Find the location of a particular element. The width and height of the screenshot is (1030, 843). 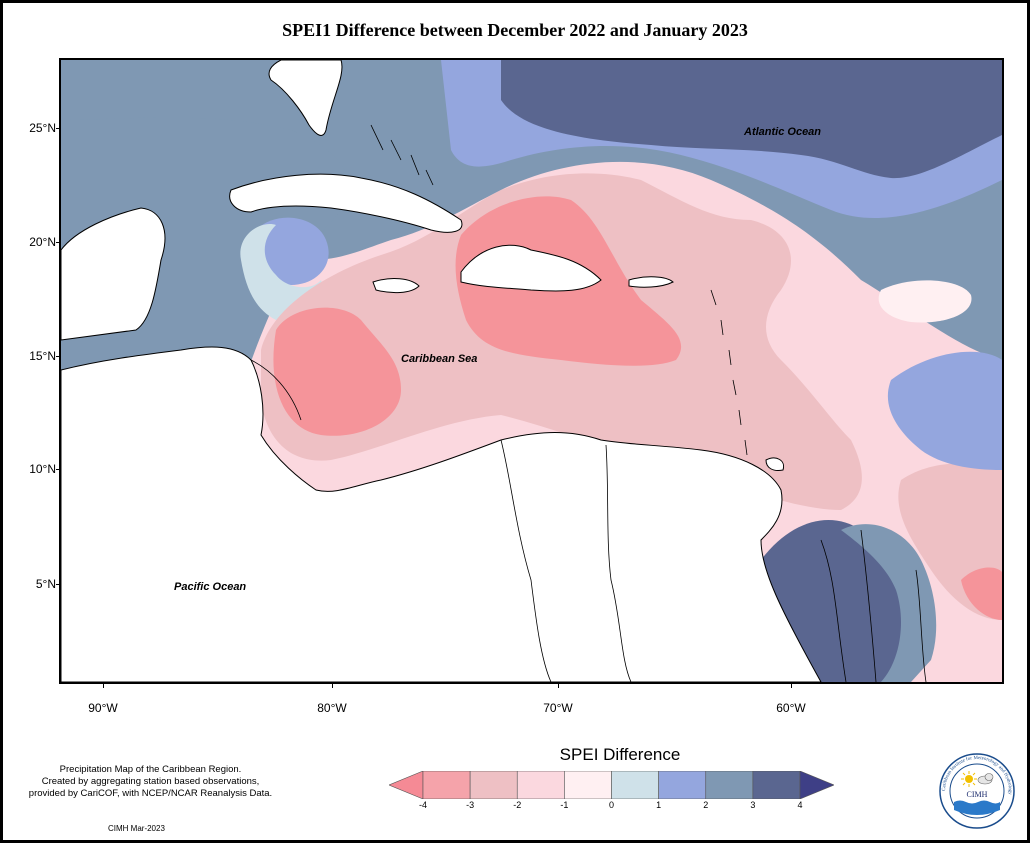

region-guianas-greyblue is located at coordinates (889, 603).